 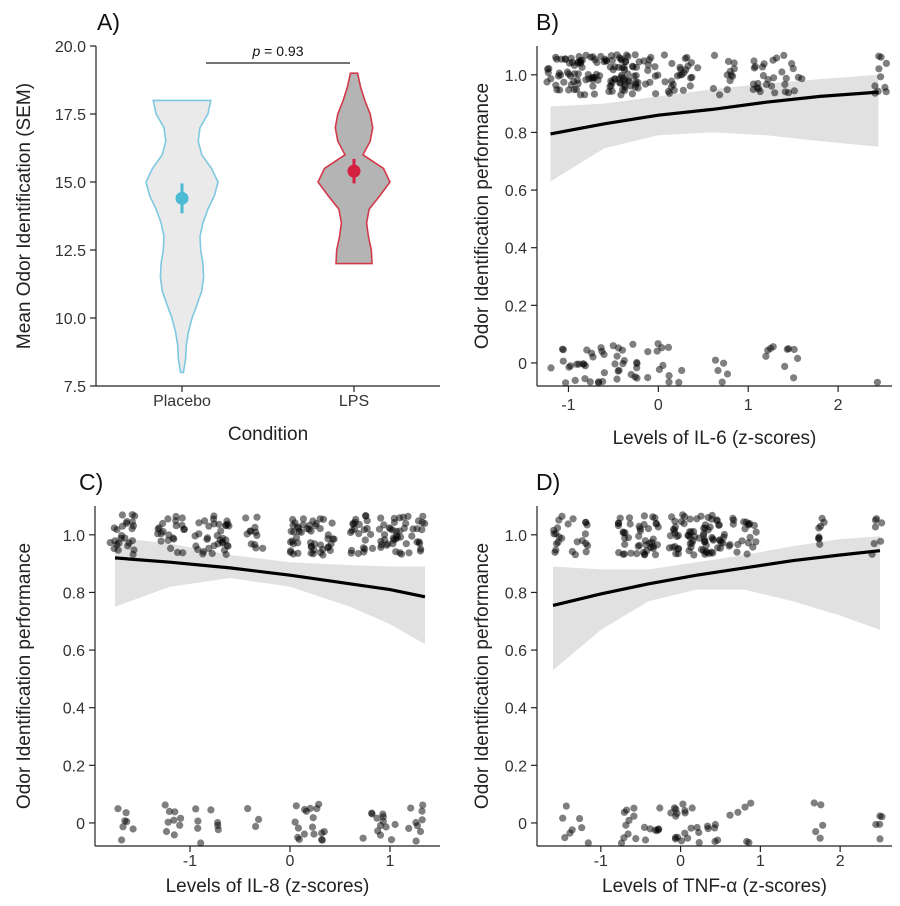 I want to click on y-tick-label: 0.4, so click(x=74, y=709).